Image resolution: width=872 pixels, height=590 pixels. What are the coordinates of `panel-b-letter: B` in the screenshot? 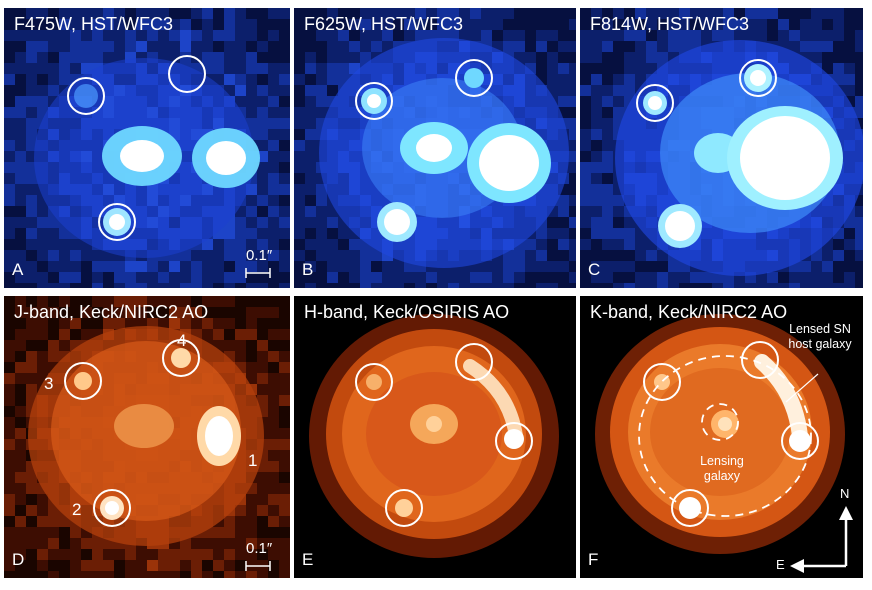 It's located at (308, 269).